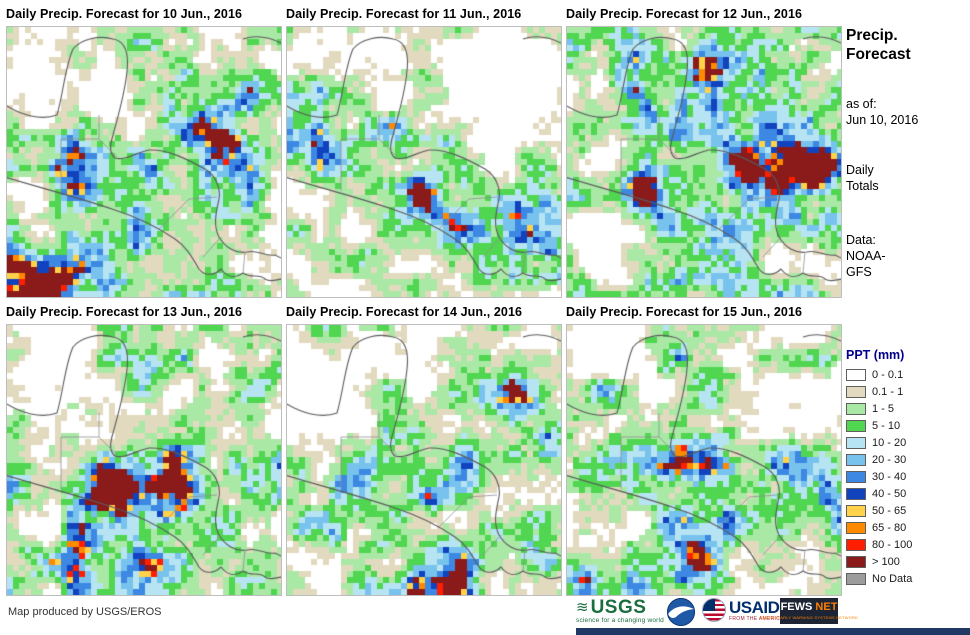 The width and height of the screenshot is (970, 635). Describe the element at coordinates (124, 312) in the screenshot. I see `panel-title: Daily Precip. Forecast for 13 Jun., 2016` at that location.